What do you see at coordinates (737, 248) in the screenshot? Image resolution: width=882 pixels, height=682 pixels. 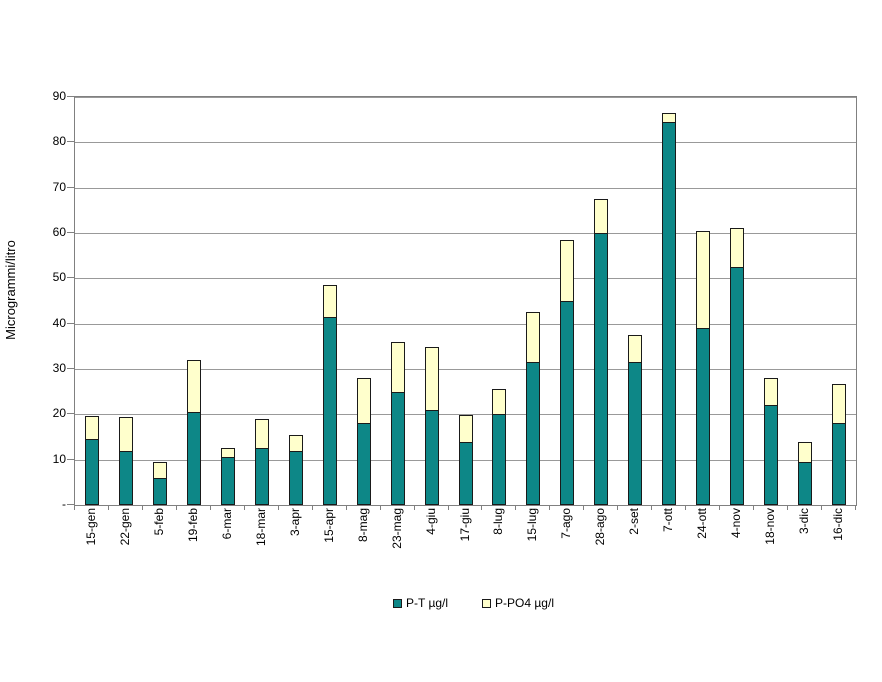 I see `bar-segment-po4-4-nov` at bounding box center [737, 248].